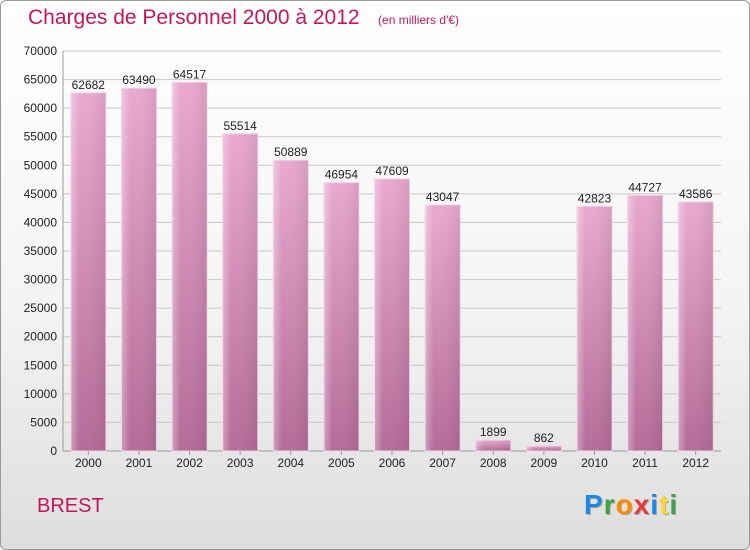 The width and height of the screenshot is (750, 550). Describe the element at coordinates (240, 126) in the screenshot. I see `bar-value-label: 55514` at that location.